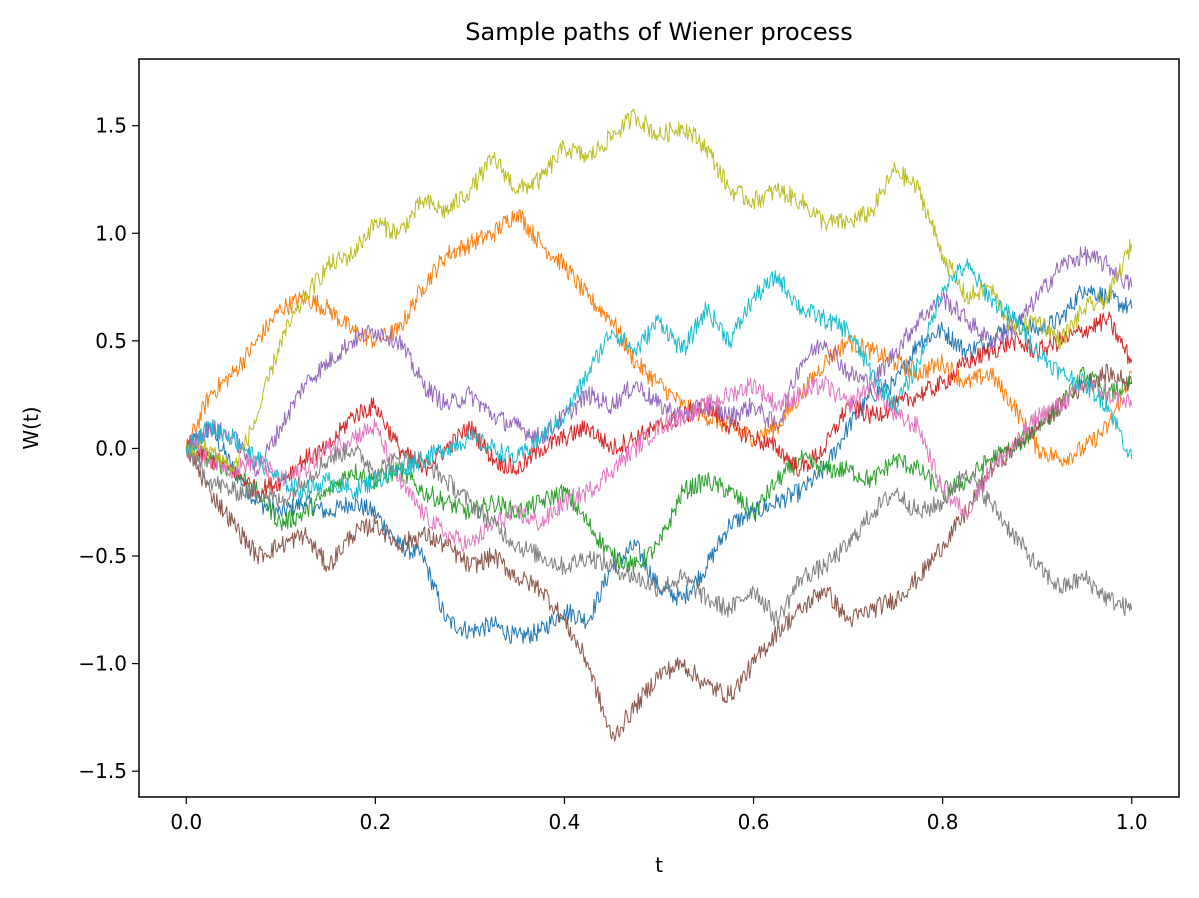  I want to click on chart-title: Sample paths of Wiener process, so click(658, 32).